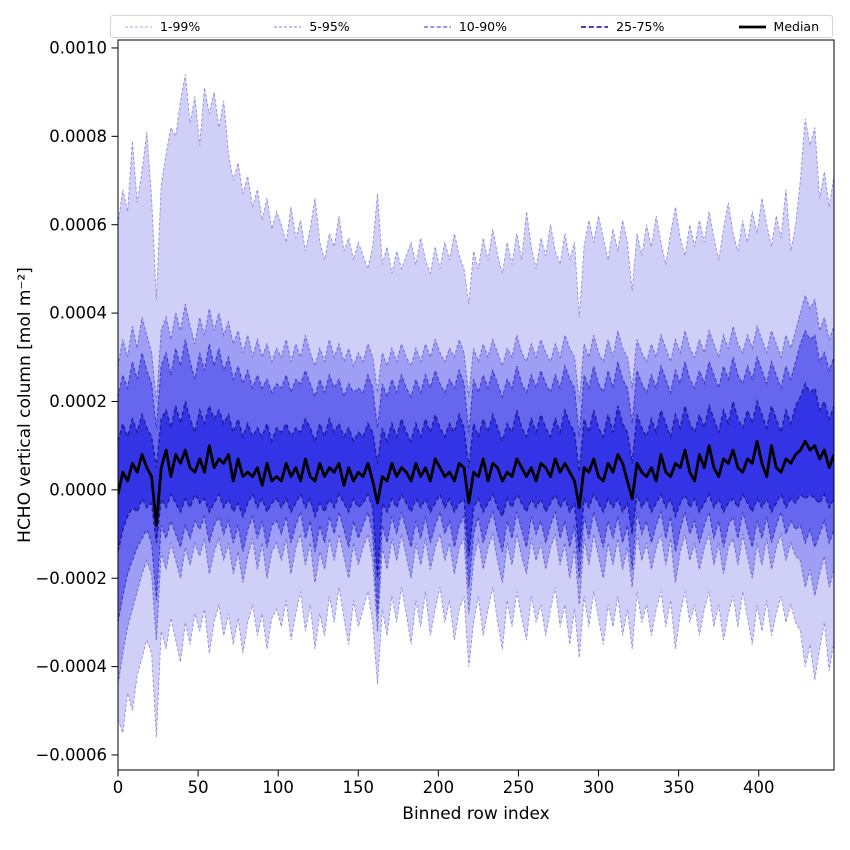 This screenshot has width=850, height=850. What do you see at coordinates (476, 535) in the screenshot?
I see `percentile-line-p25` at bounding box center [476, 535].